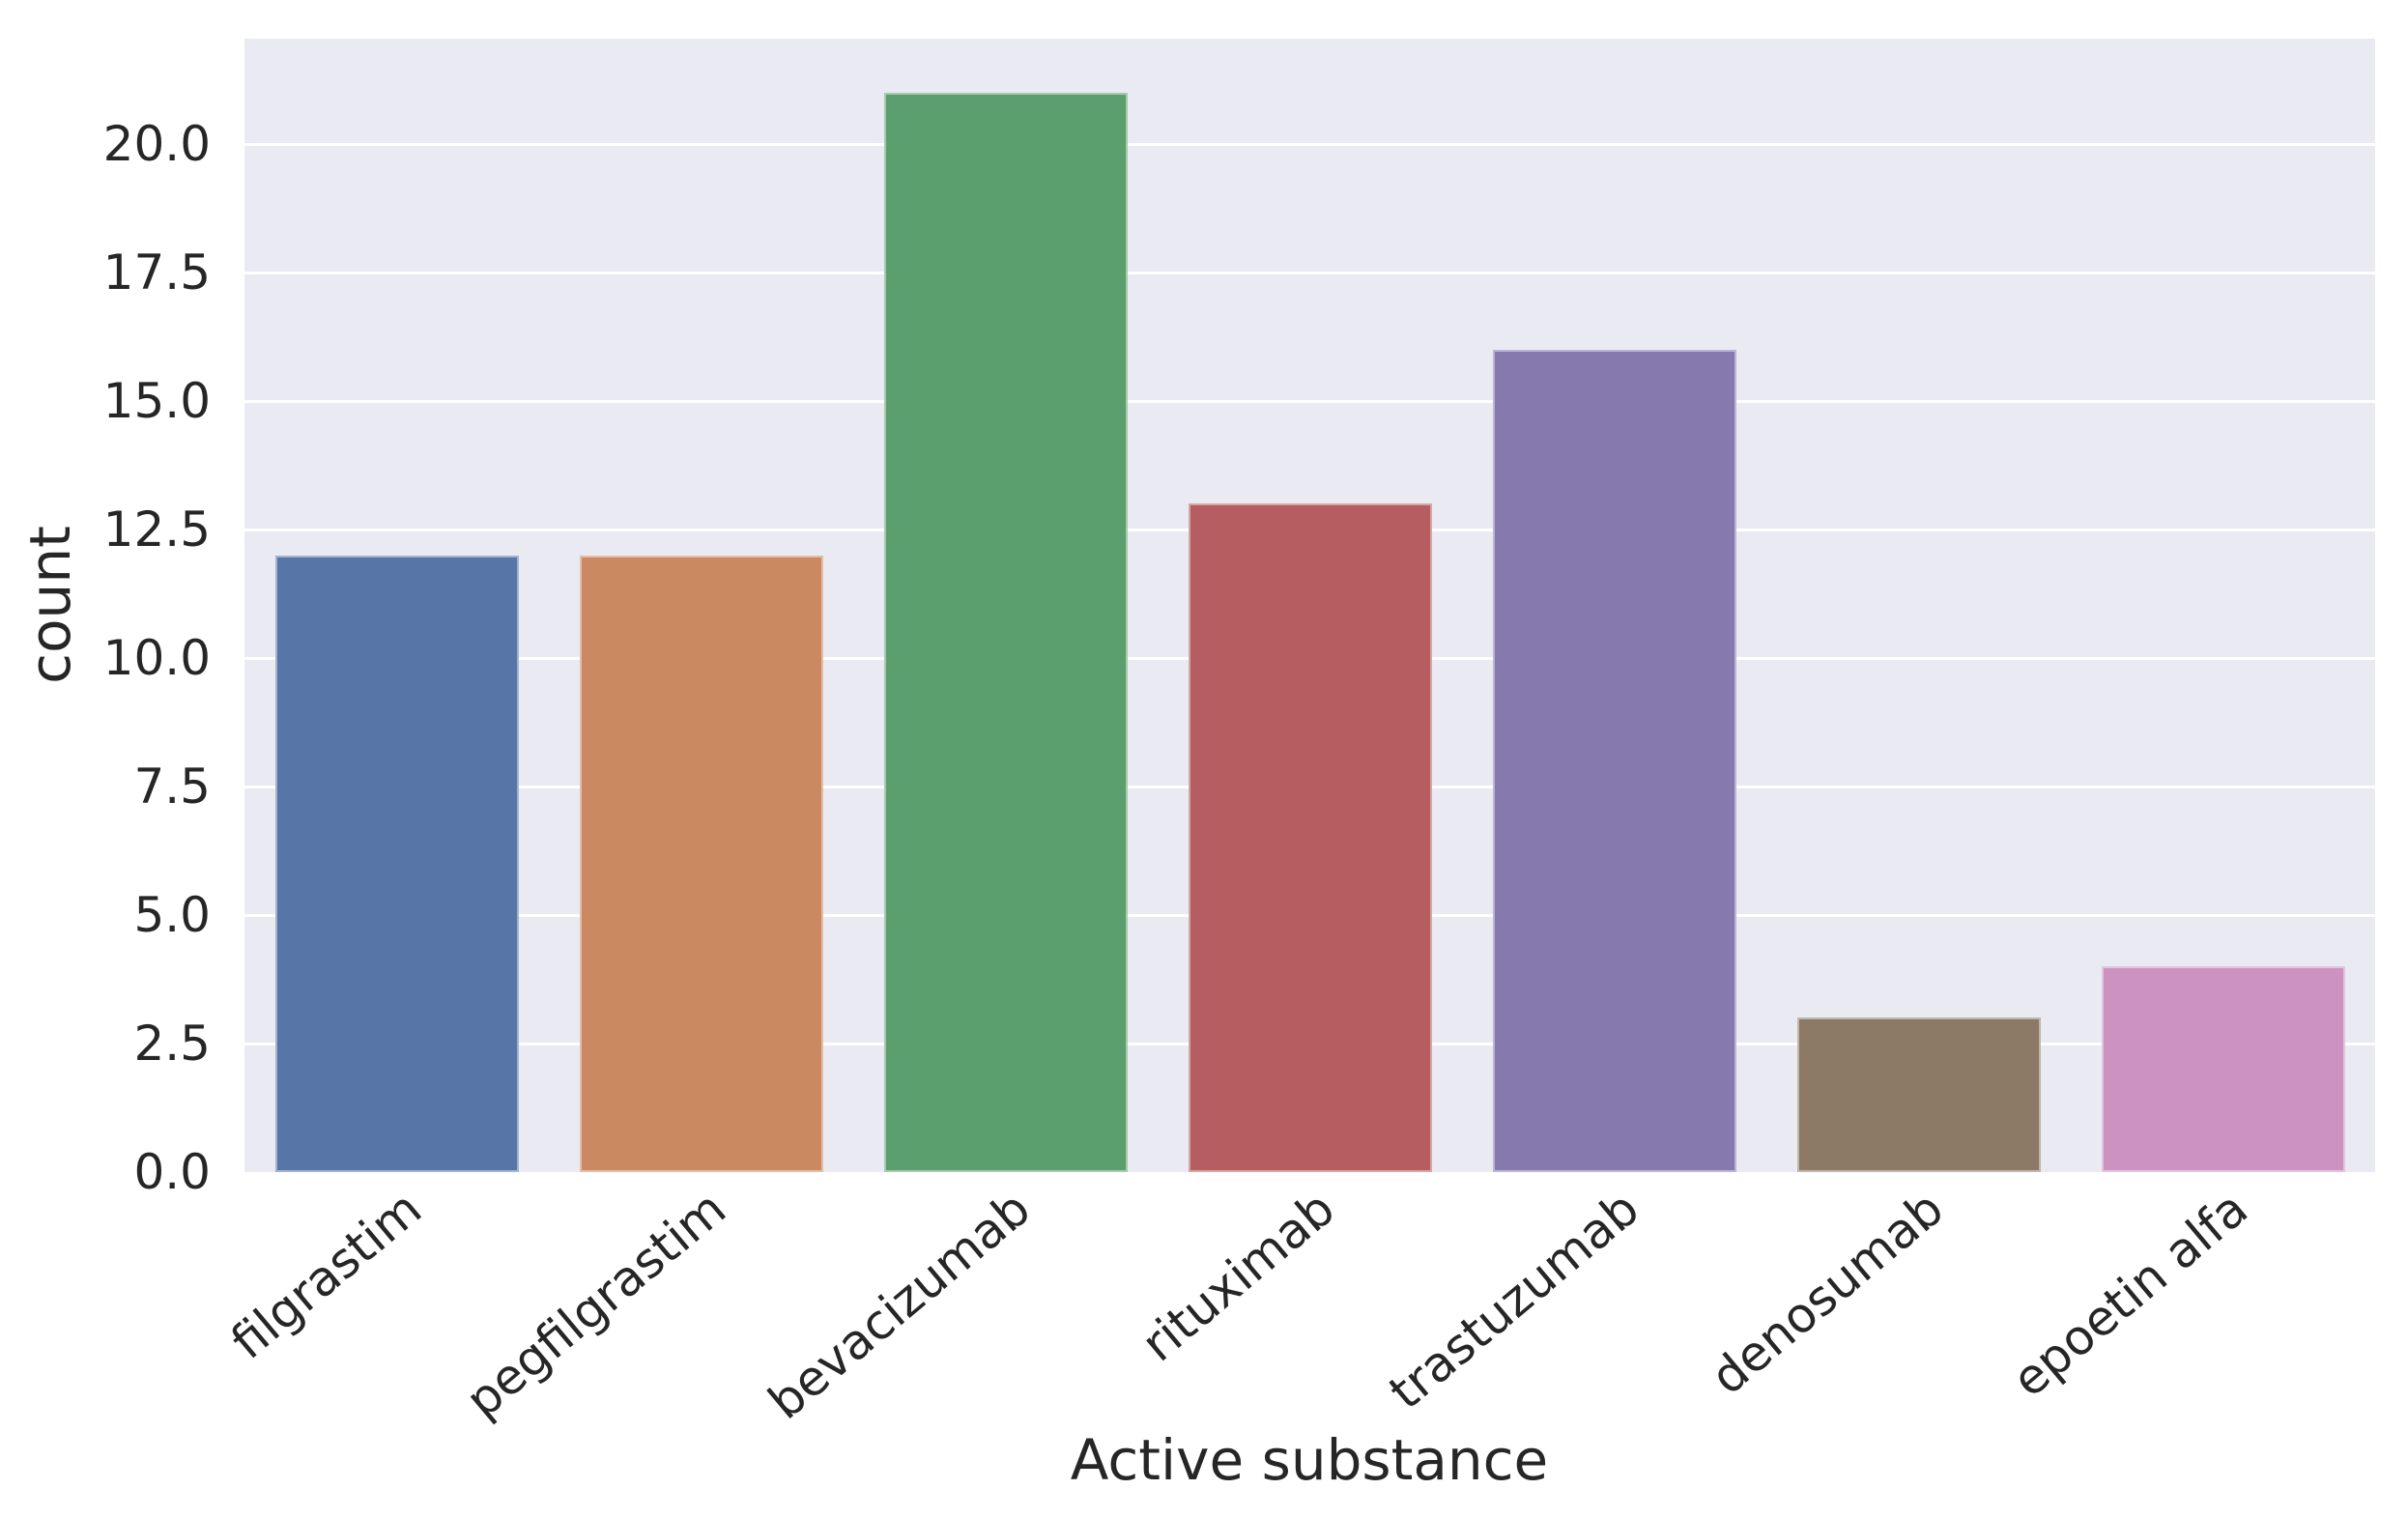 The height and width of the screenshot is (1518, 2408). I want to click on y-tick-label: 10.0, so click(156, 658).